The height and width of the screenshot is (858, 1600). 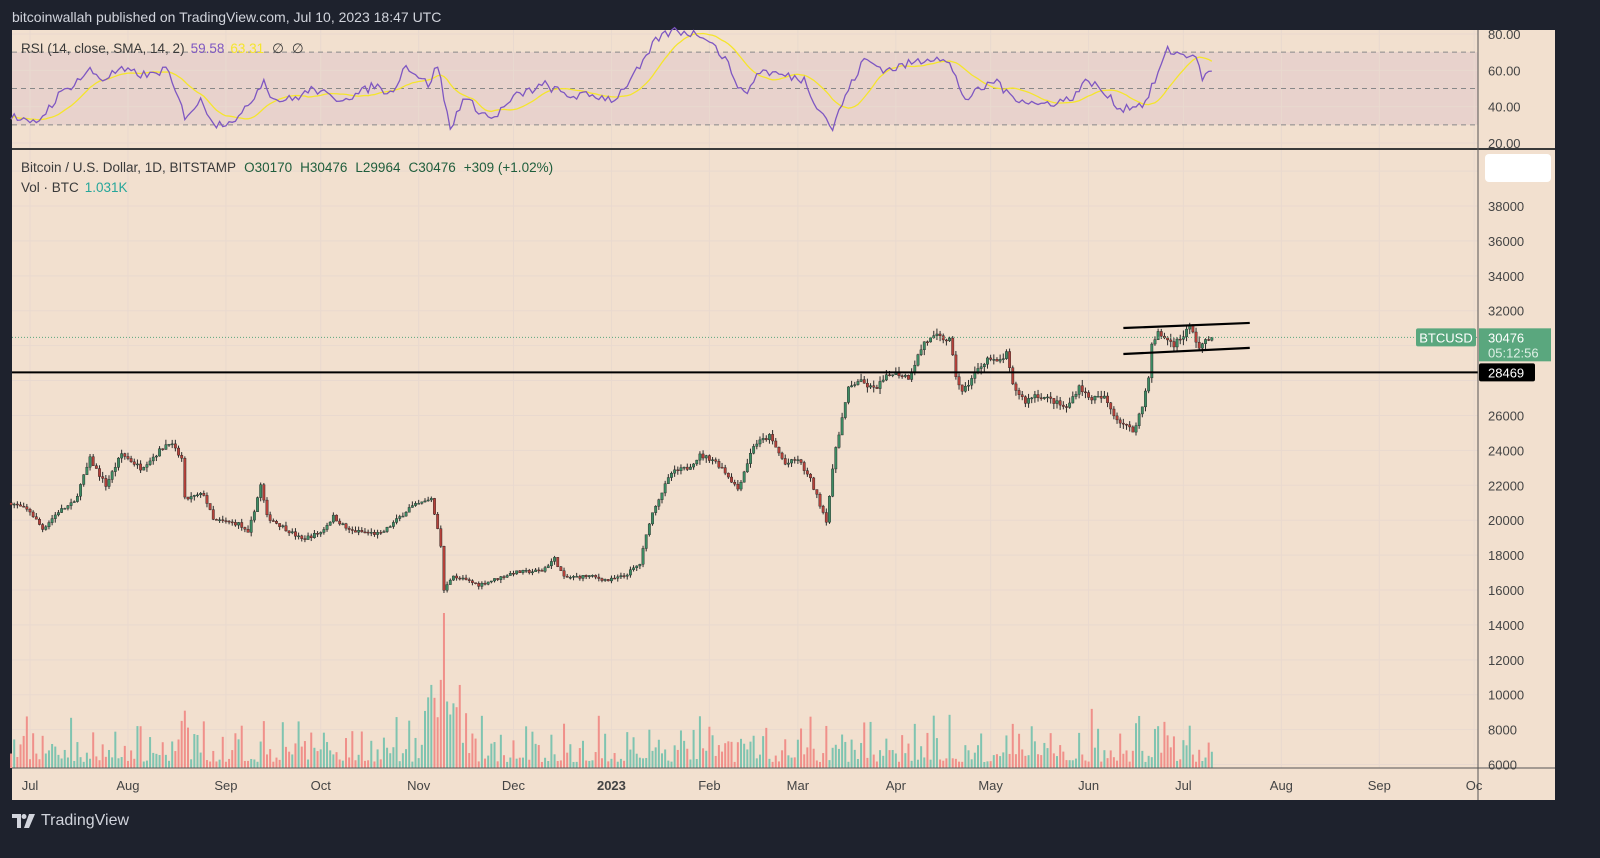 What do you see at coordinates (1186, 351) in the screenshot?
I see `channel-line-lower` at bounding box center [1186, 351].